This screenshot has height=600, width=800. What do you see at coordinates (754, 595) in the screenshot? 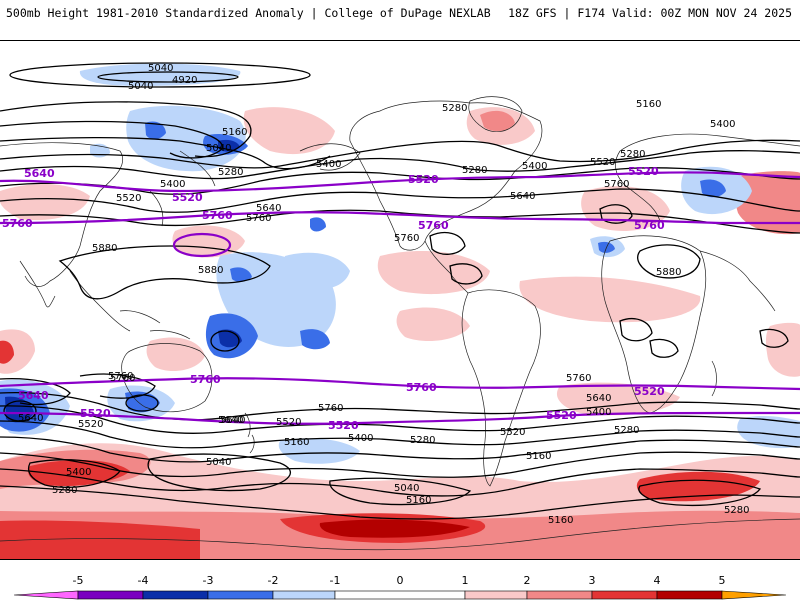
I see `colorbar-arrow-high` at bounding box center [754, 595].